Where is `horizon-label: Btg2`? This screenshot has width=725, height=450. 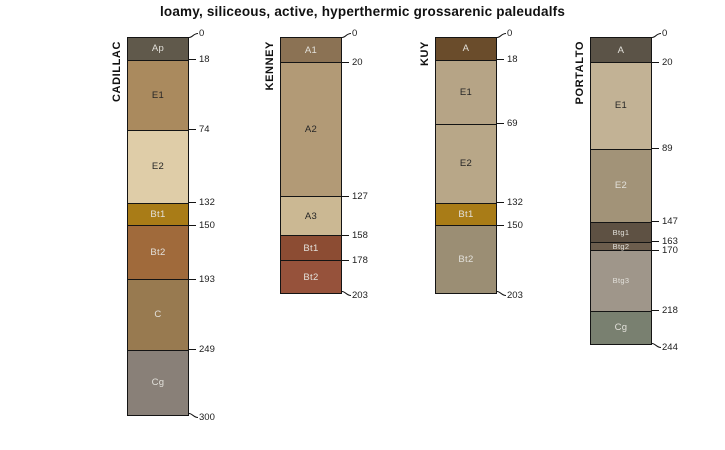
horizon-label: Btg2 is located at coordinates (621, 246).